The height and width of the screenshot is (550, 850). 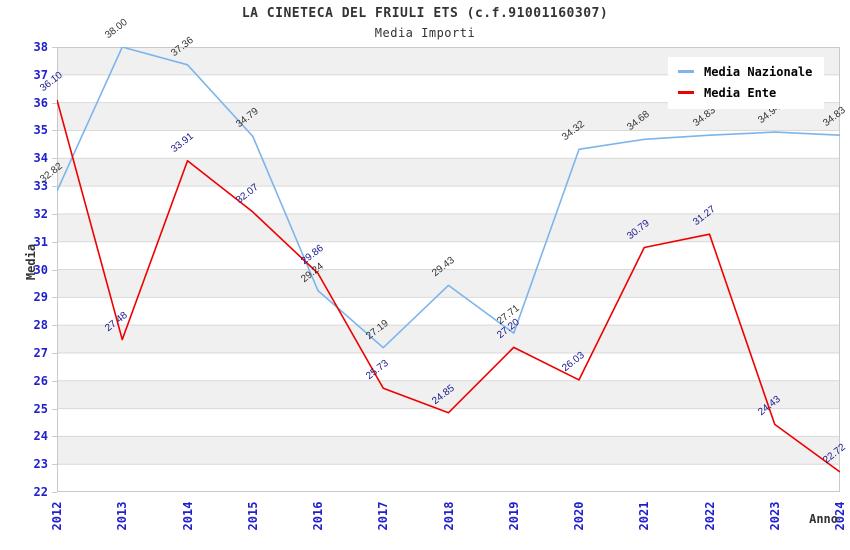 I want to click on y-axis-title: Media, so click(x=31, y=262).